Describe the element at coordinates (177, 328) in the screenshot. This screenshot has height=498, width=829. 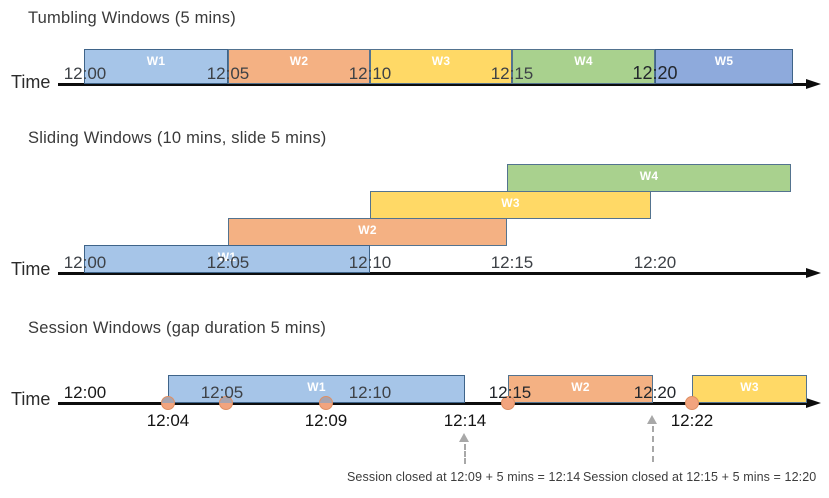
I see `session-title: Session Windows (gap duration 5 mins)` at that location.